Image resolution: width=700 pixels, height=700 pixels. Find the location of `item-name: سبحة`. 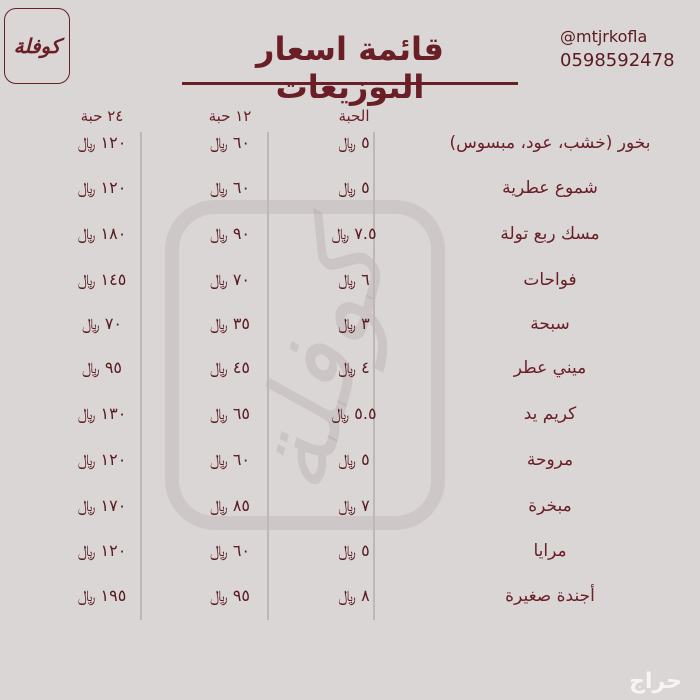

item-name: سبحة is located at coordinates (550, 324).